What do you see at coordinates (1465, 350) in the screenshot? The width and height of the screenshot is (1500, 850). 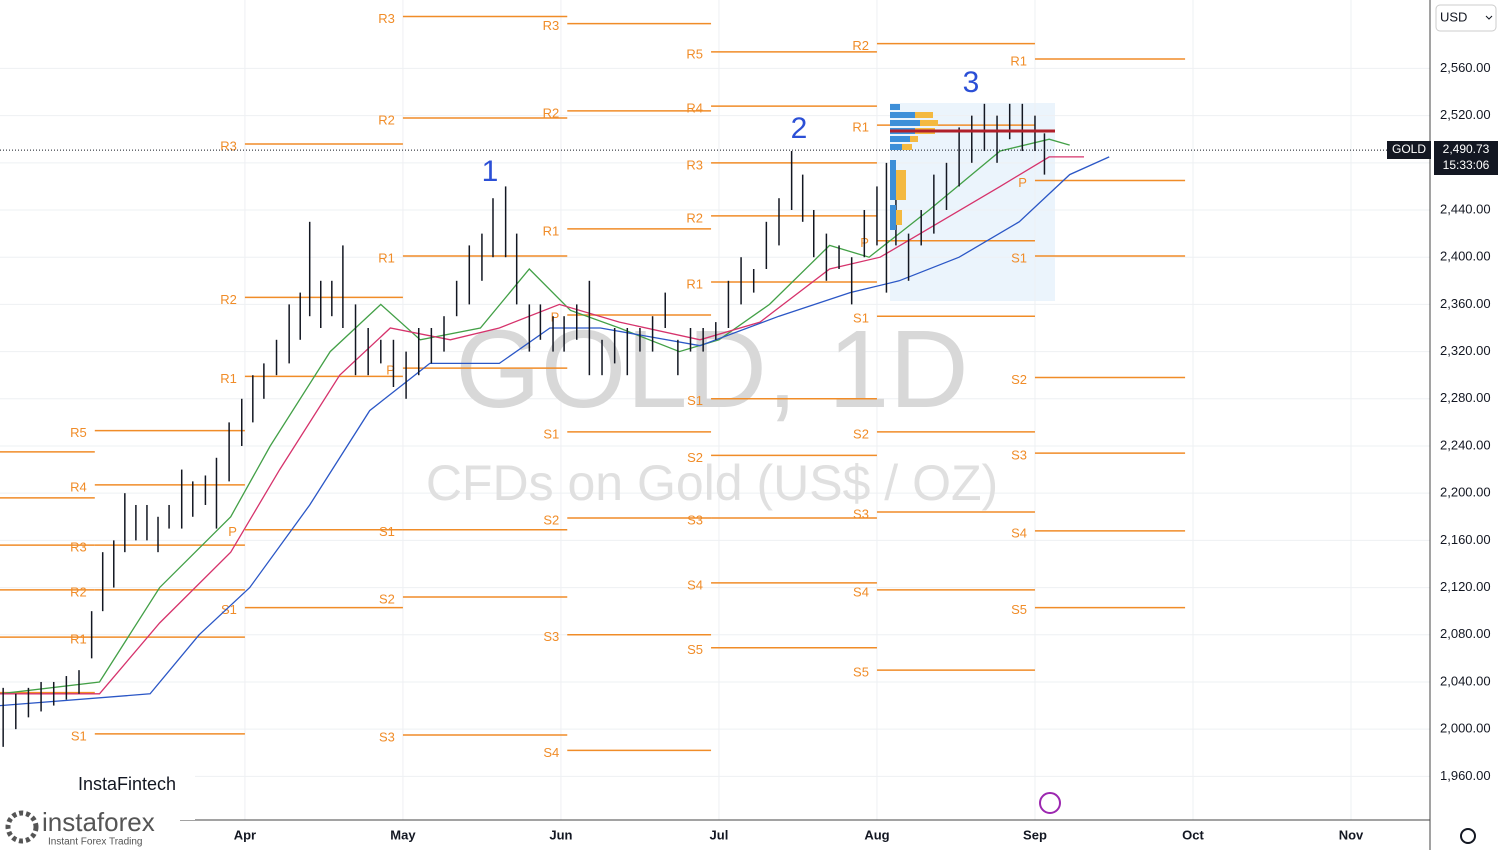 I see `y-tick-label: 2,320.00` at bounding box center [1465, 350].